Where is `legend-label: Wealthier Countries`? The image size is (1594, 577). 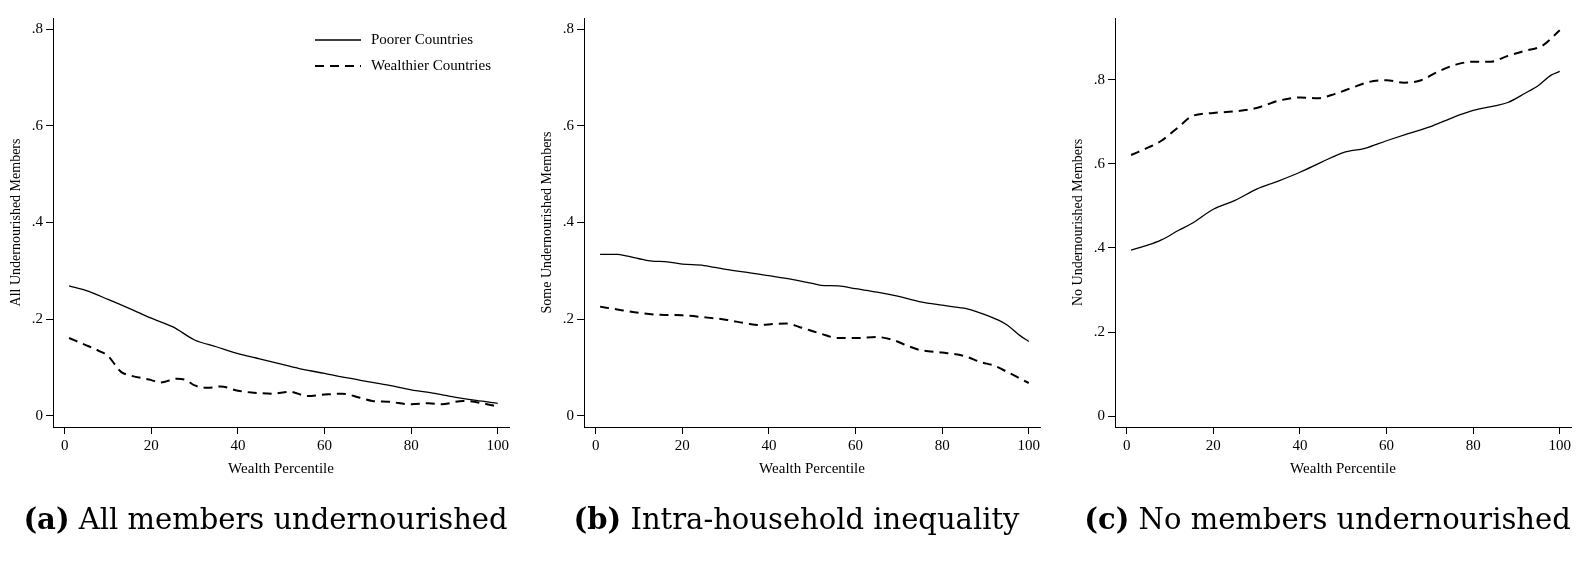
legend-label: Wealthier Countries is located at coordinates (431, 64).